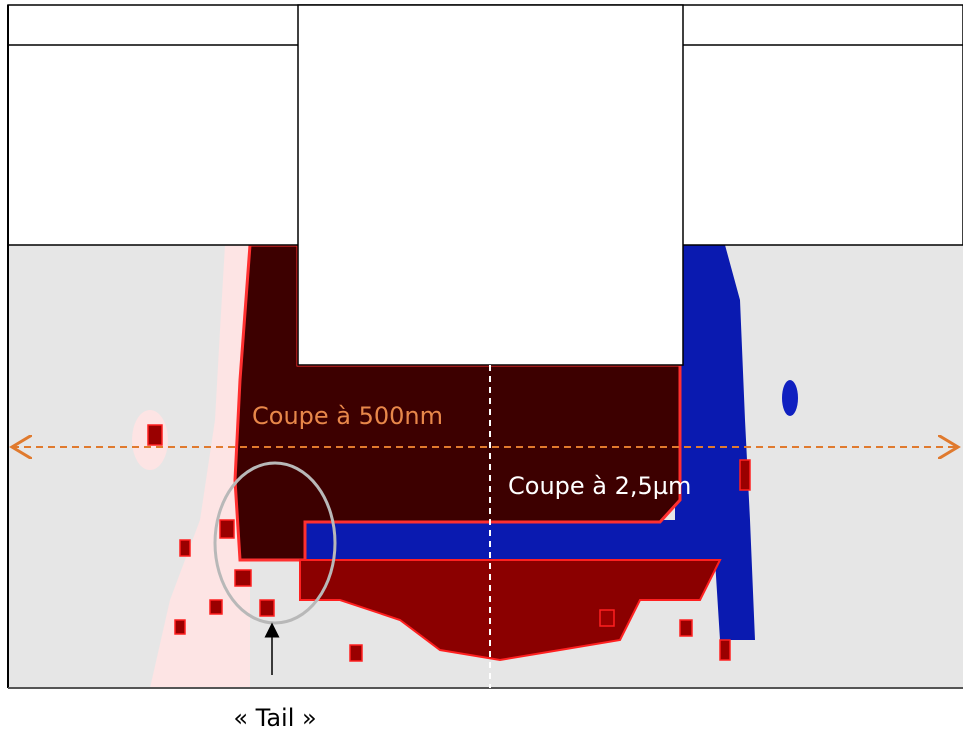  What do you see at coordinates (347, 416) in the screenshot?
I see `cut-label: Coupe à 500nm` at bounding box center [347, 416].